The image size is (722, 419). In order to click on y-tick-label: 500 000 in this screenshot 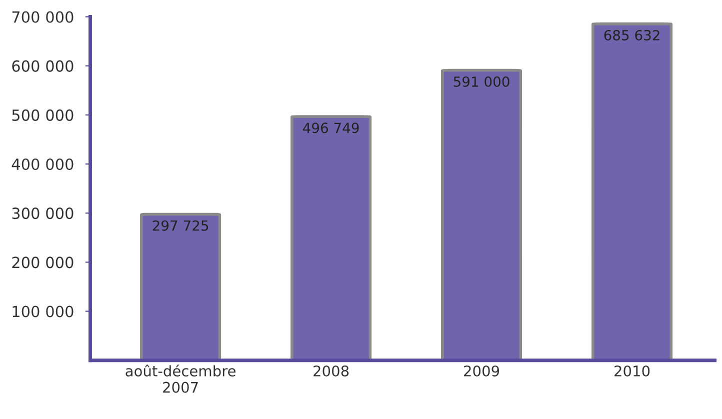, I will do `click(43, 115)`.